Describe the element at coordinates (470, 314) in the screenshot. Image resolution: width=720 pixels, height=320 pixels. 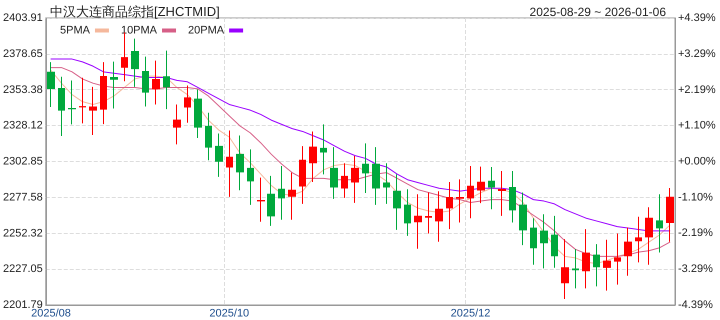
I see `x-tick-label: 2025/12` at that location.